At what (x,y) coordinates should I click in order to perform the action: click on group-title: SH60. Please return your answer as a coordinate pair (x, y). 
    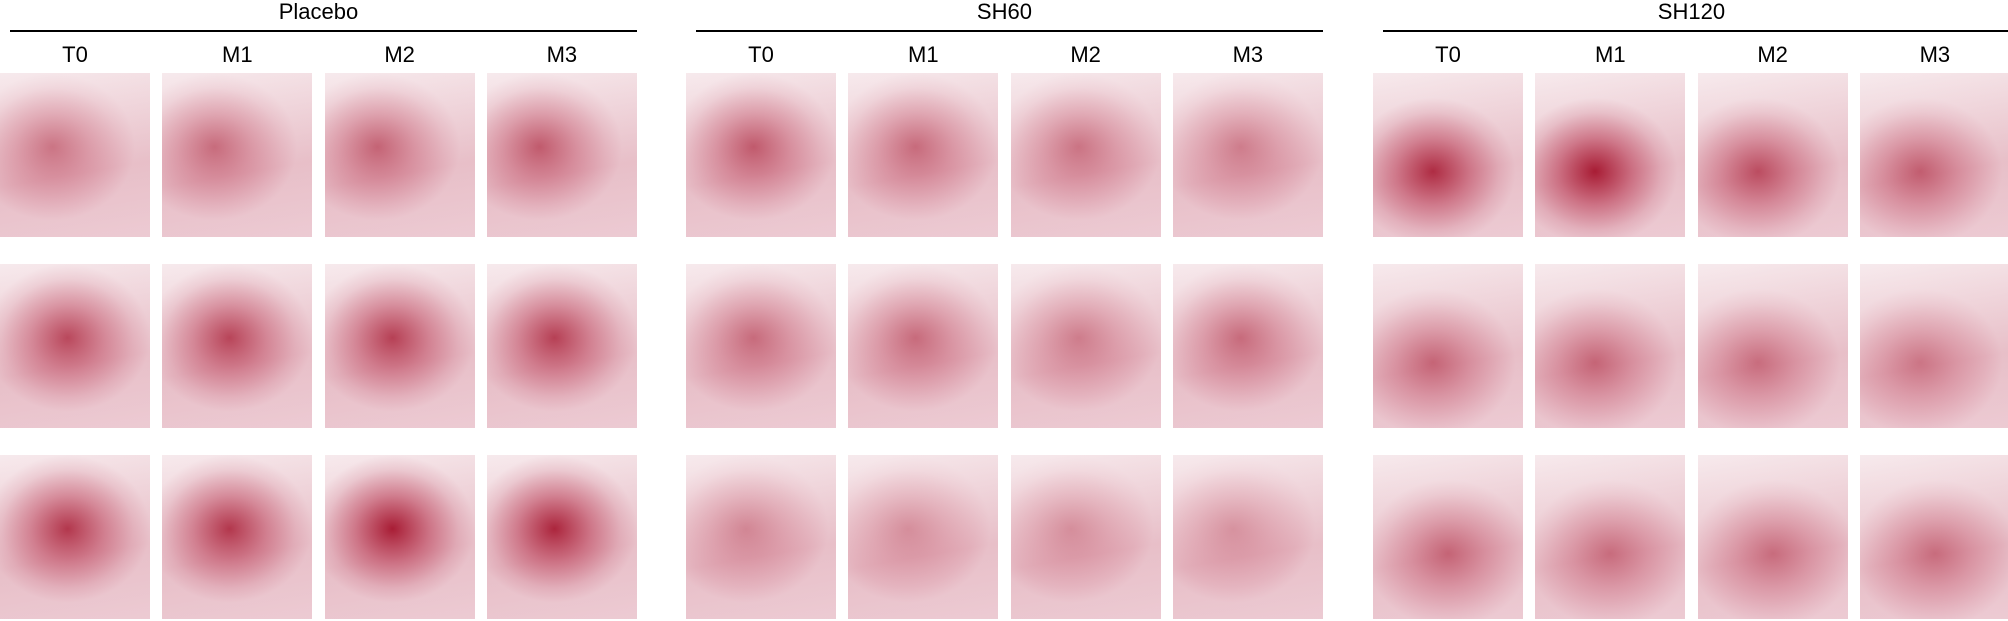
    Looking at the image, I should click on (1004, 12).